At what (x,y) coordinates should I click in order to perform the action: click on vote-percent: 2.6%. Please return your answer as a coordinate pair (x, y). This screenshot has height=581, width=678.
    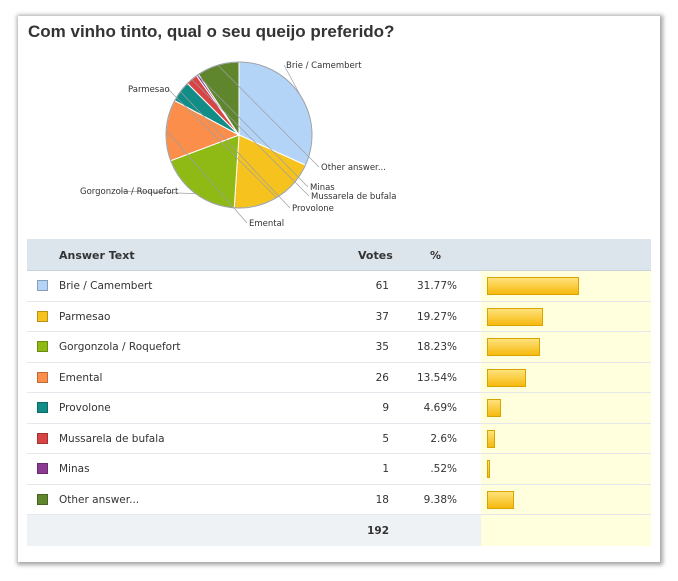
    Looking at the image, I should click on (443, 438).